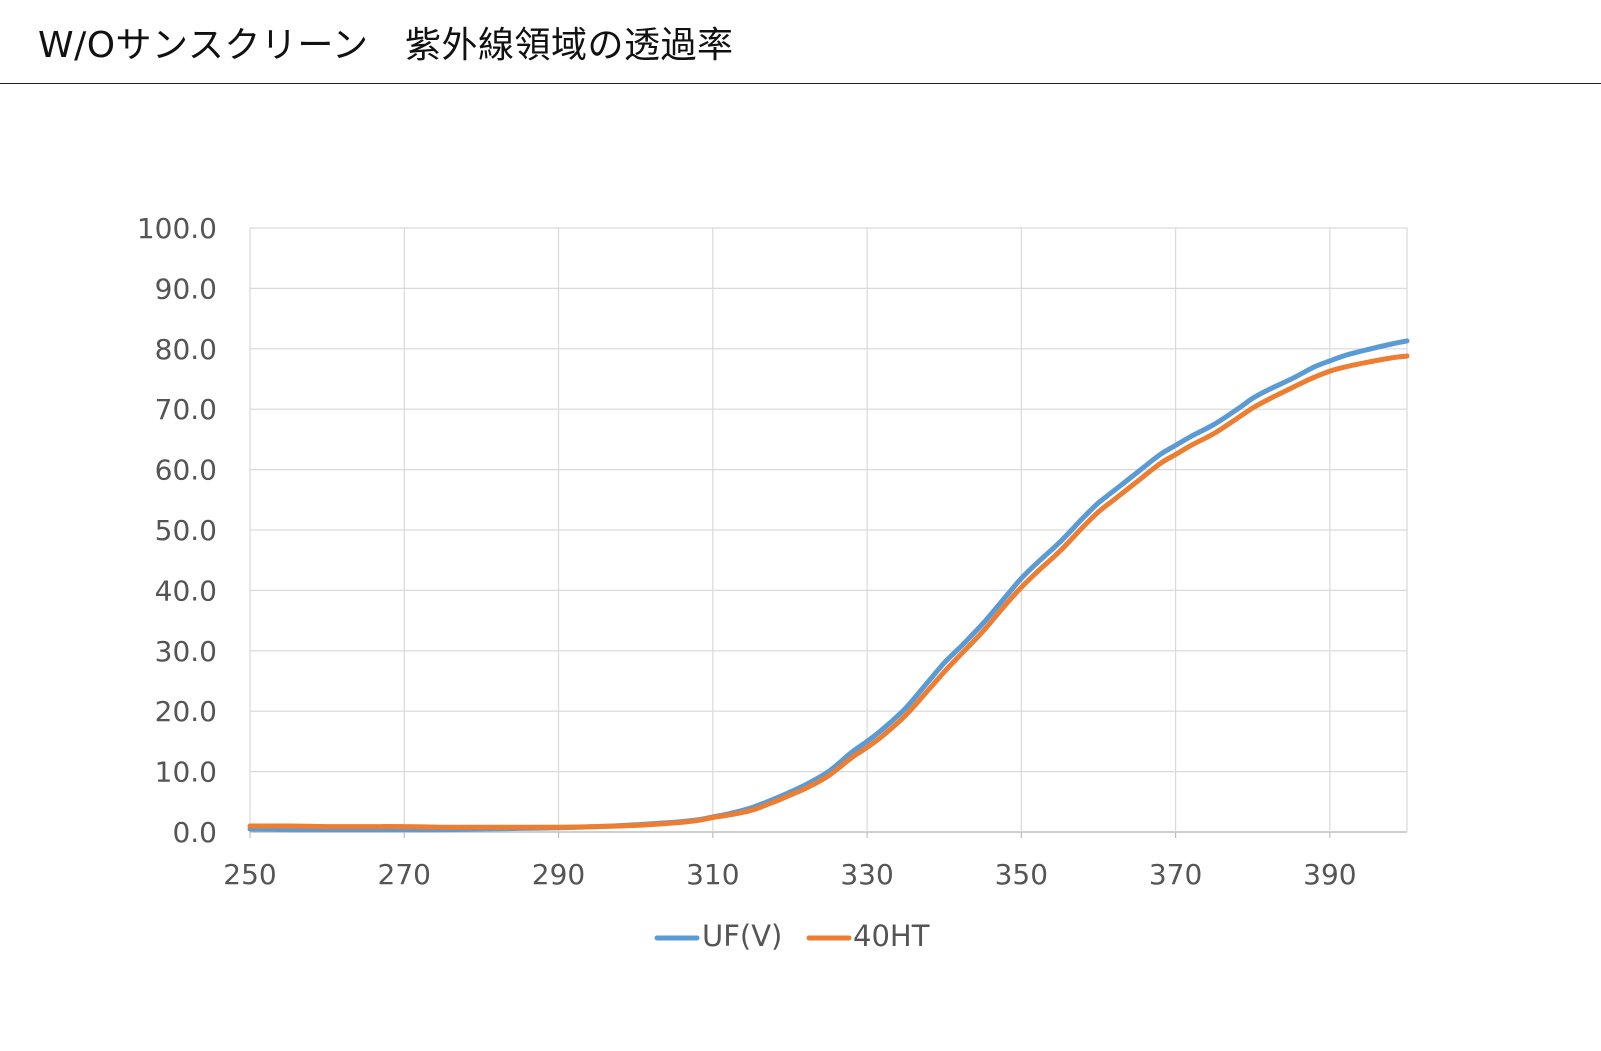 This screenshot has height=1051, width=1601. Describe the element at coordinates (742, 936) in the screenshot. I see `legend-label-0: UF(V)` at that location.